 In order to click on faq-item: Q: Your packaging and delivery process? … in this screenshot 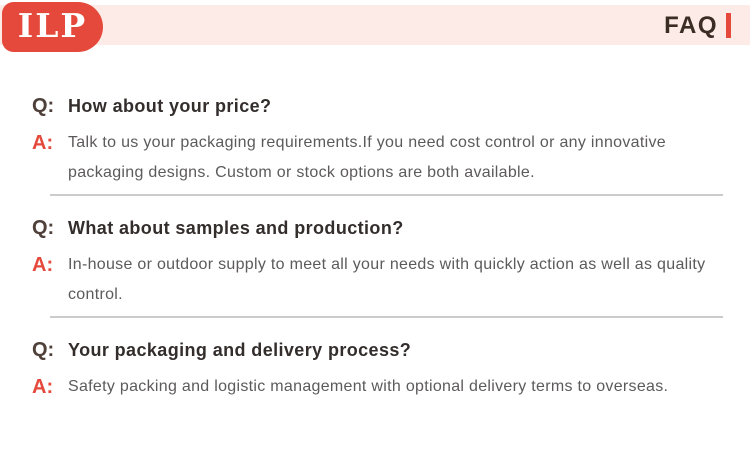, I will do `click(377, 371)`.